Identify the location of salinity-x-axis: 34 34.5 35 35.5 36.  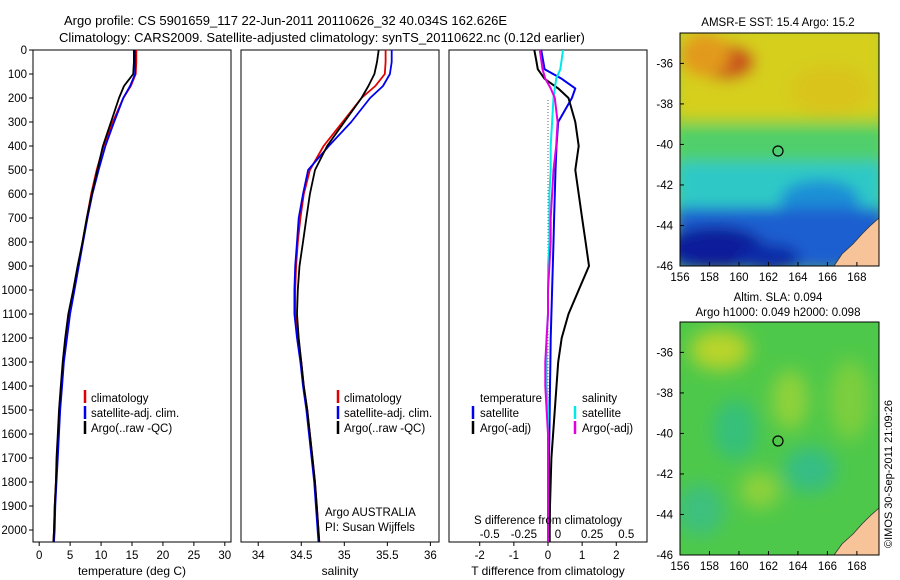
(344, 552).